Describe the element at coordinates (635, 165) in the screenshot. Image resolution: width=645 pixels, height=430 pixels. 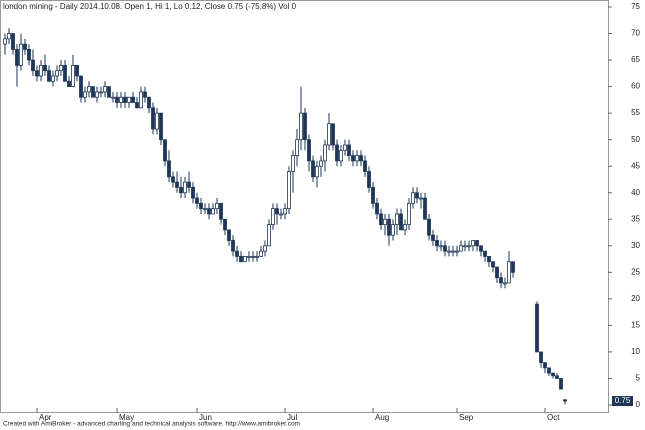
I see `y-tick-label: 45` at that location.